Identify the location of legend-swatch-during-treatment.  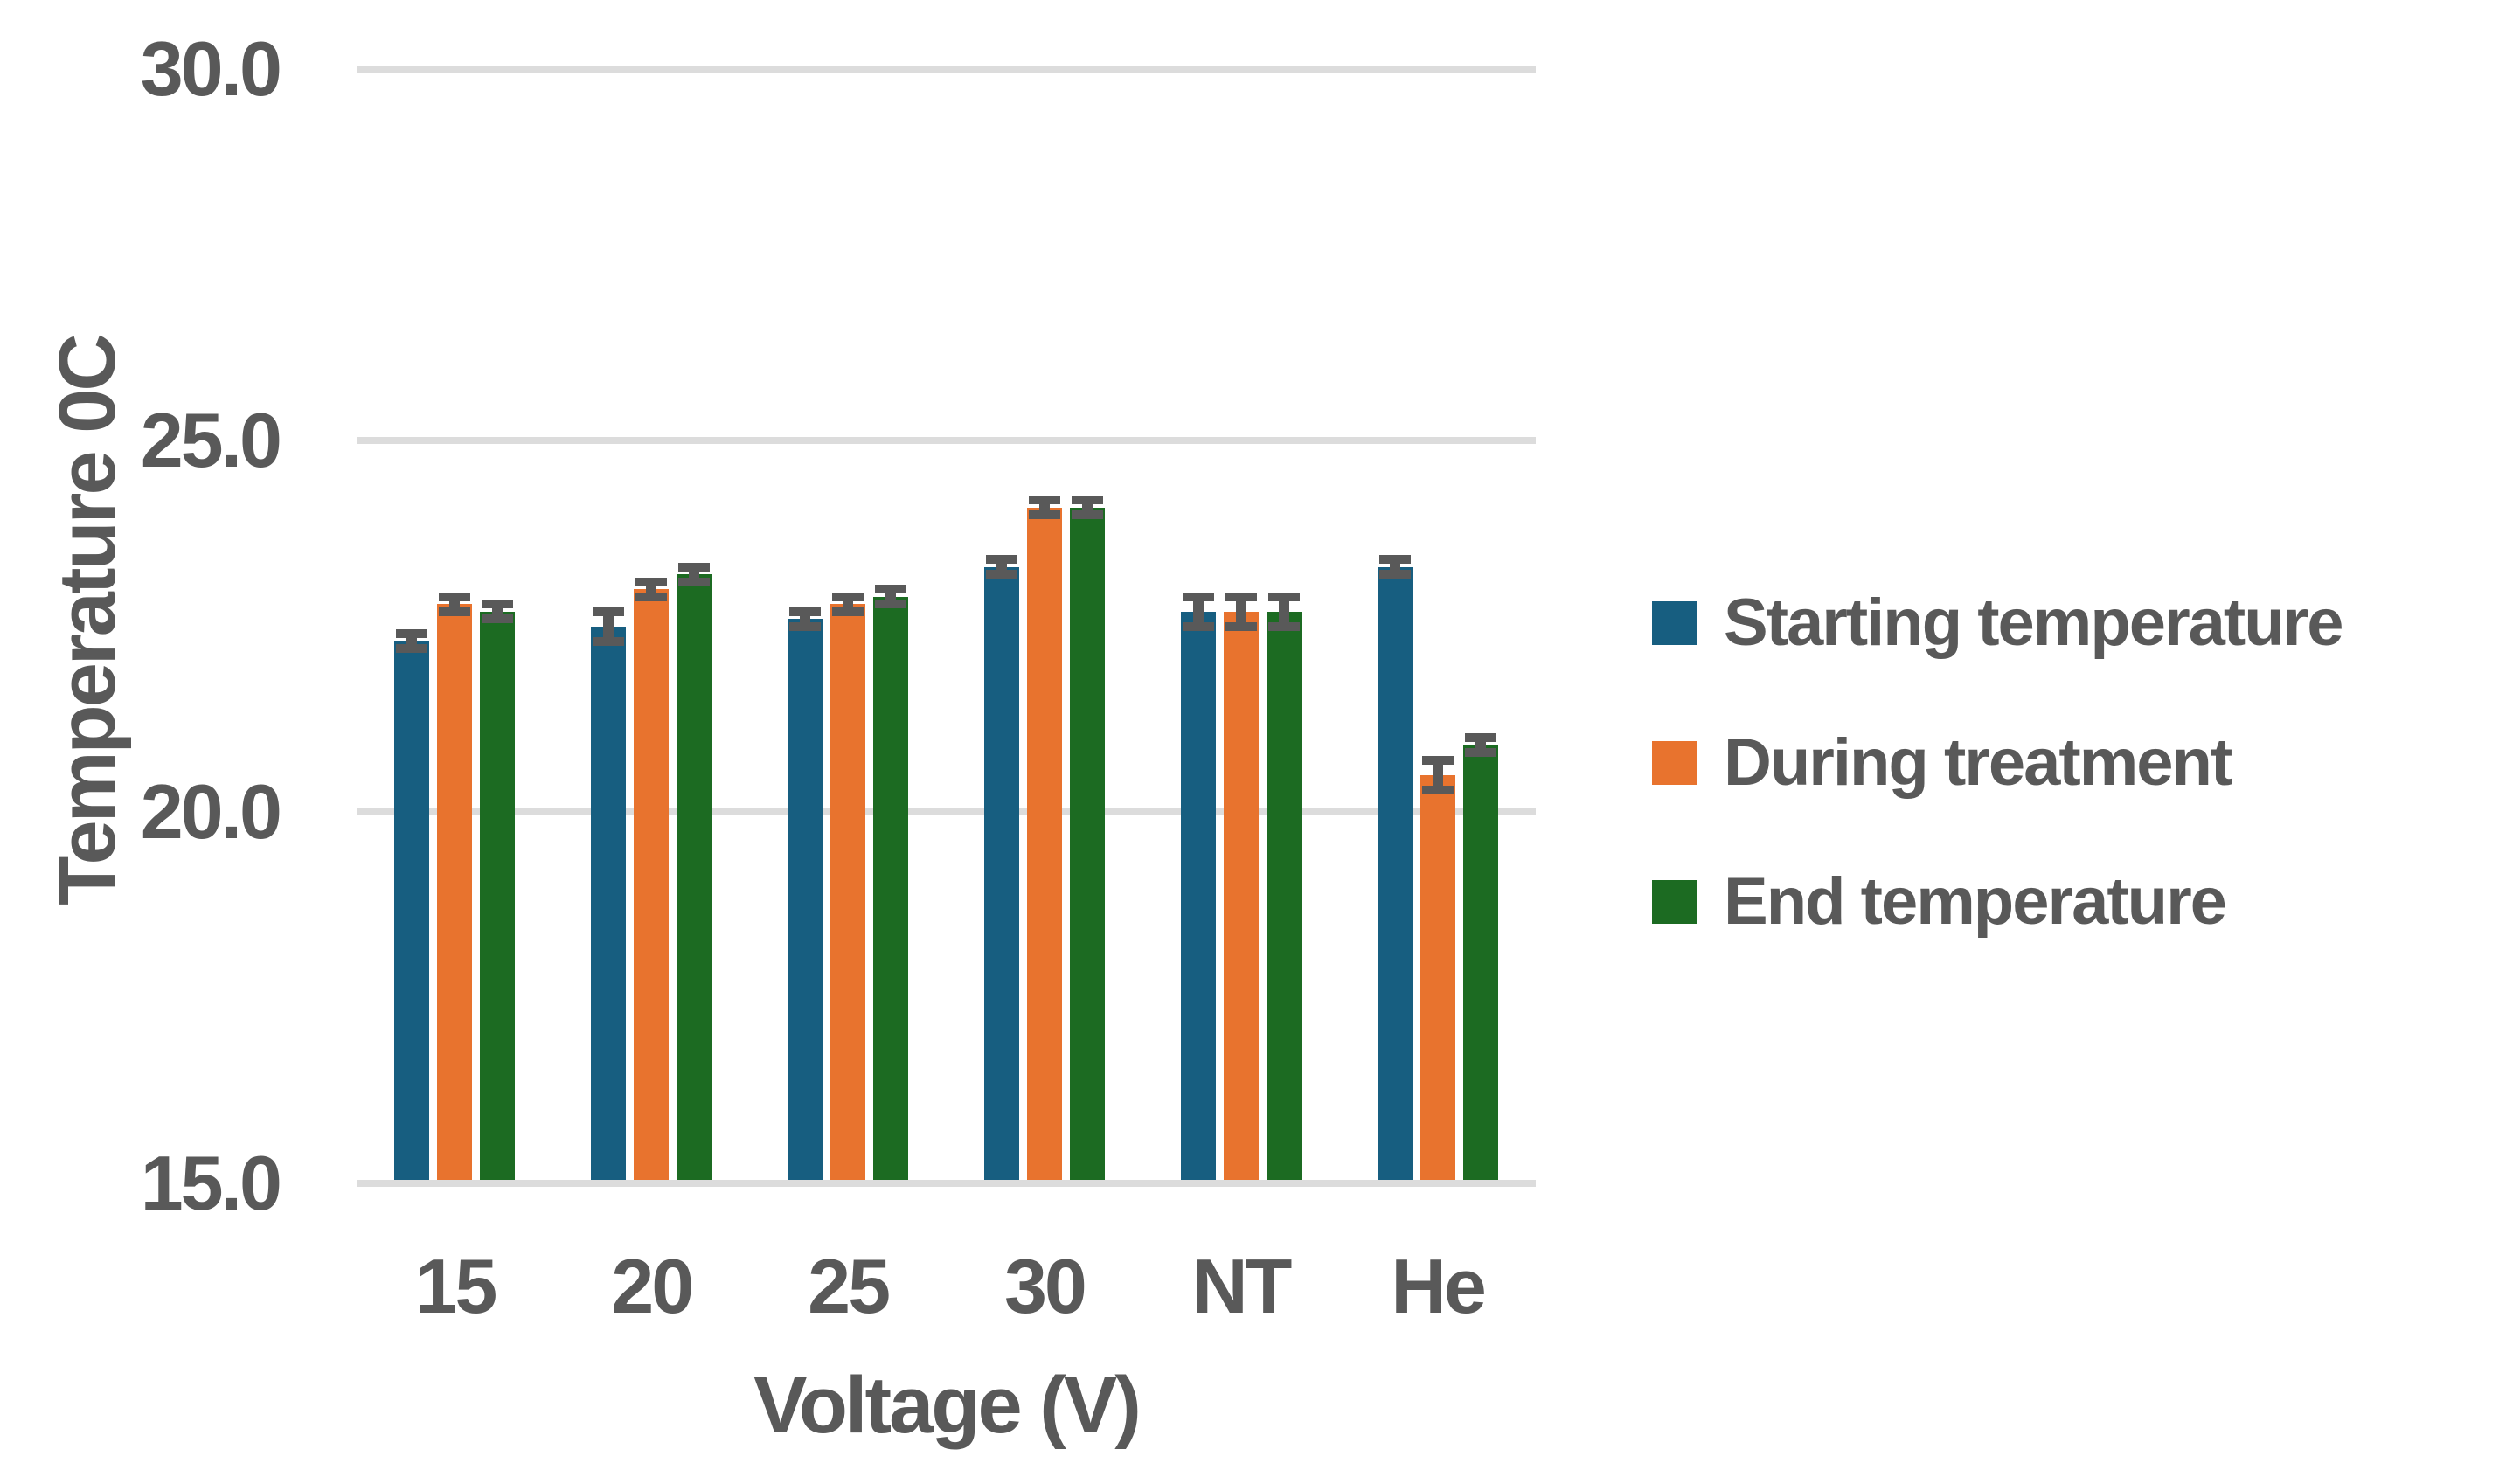
(1674, 763).